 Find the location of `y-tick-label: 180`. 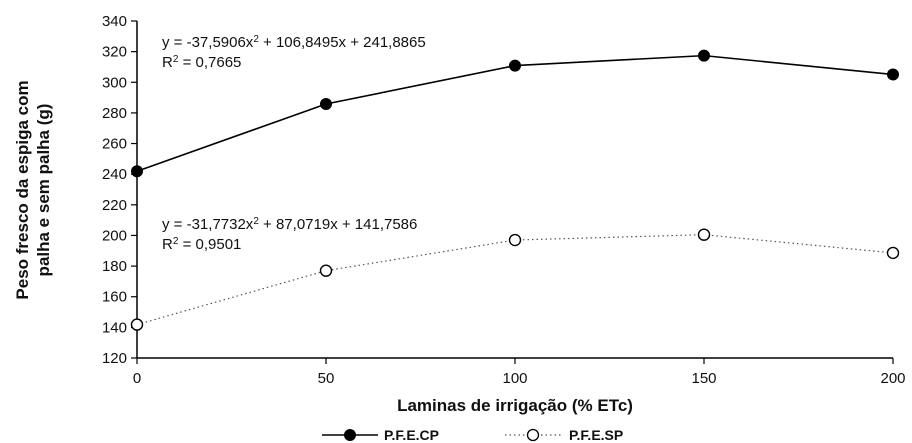

y-tick-label: 180 is located at coordinates (114, 266).